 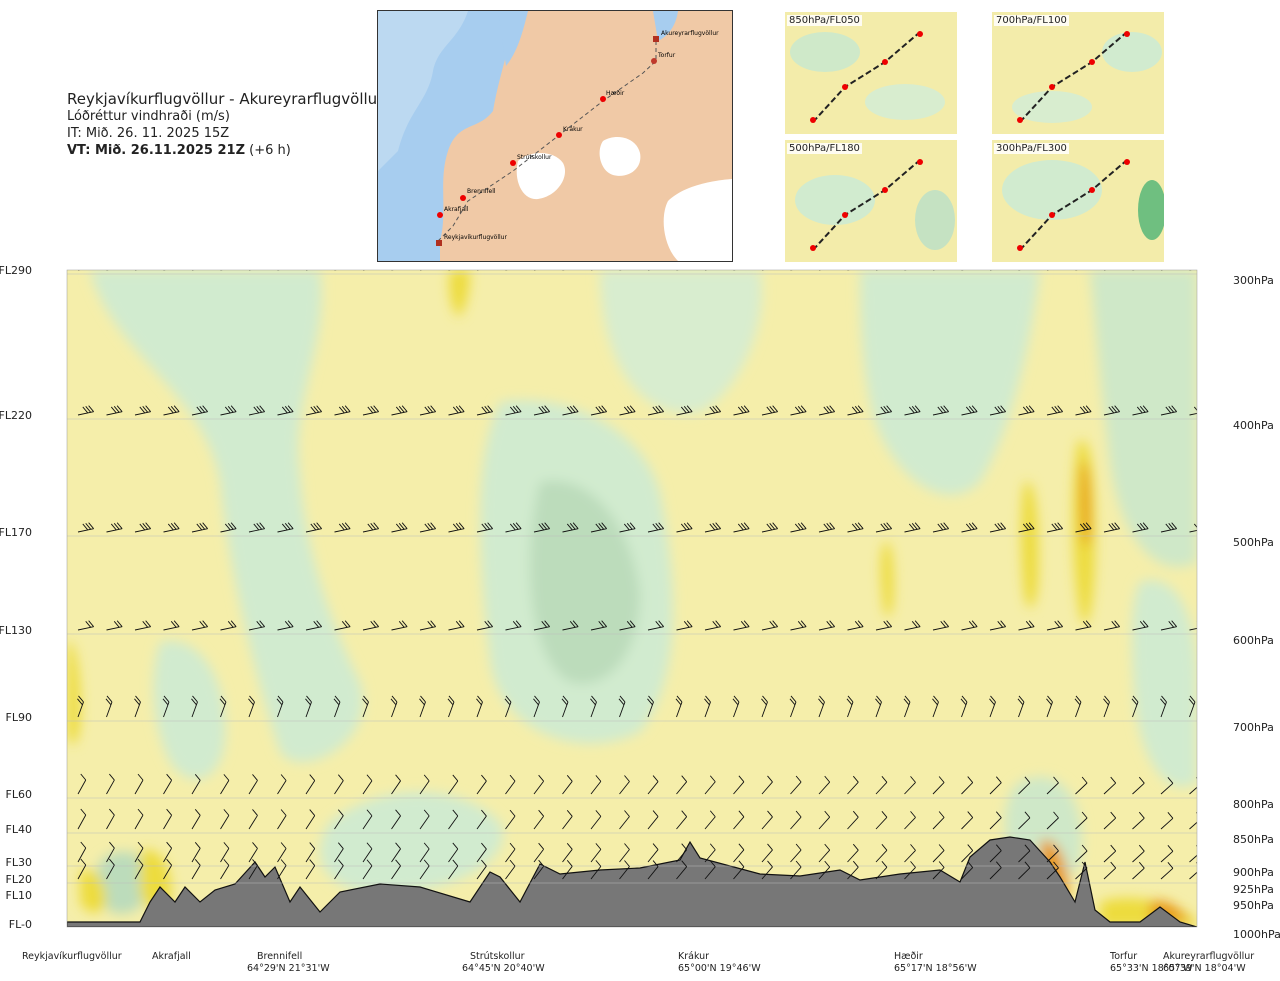 What do you see at coordinates (19, 895) in the screenshot?
I see `fl-label-fl10: FL10` at bounding box center [19, 895].